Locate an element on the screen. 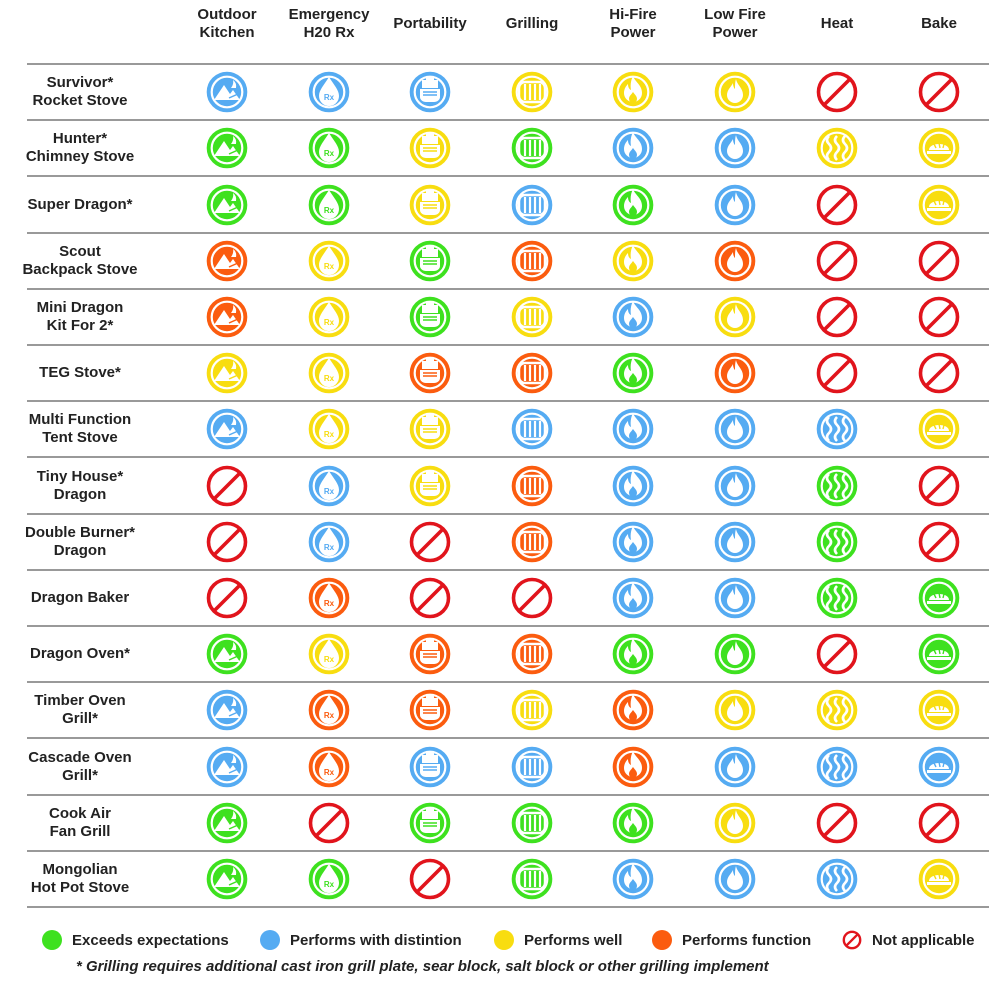 The image size is (1000, 984). row-label: Mongolian Hot Pot Stove is located at coordinates (80, 879).